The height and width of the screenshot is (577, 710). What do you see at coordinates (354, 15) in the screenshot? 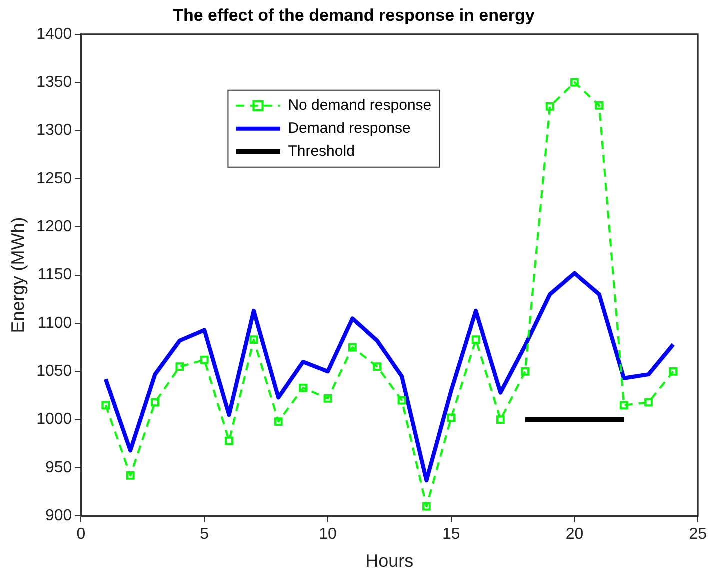
I see `chart-title: The effect of the demand response in energy` at bounding box center [354, 15].